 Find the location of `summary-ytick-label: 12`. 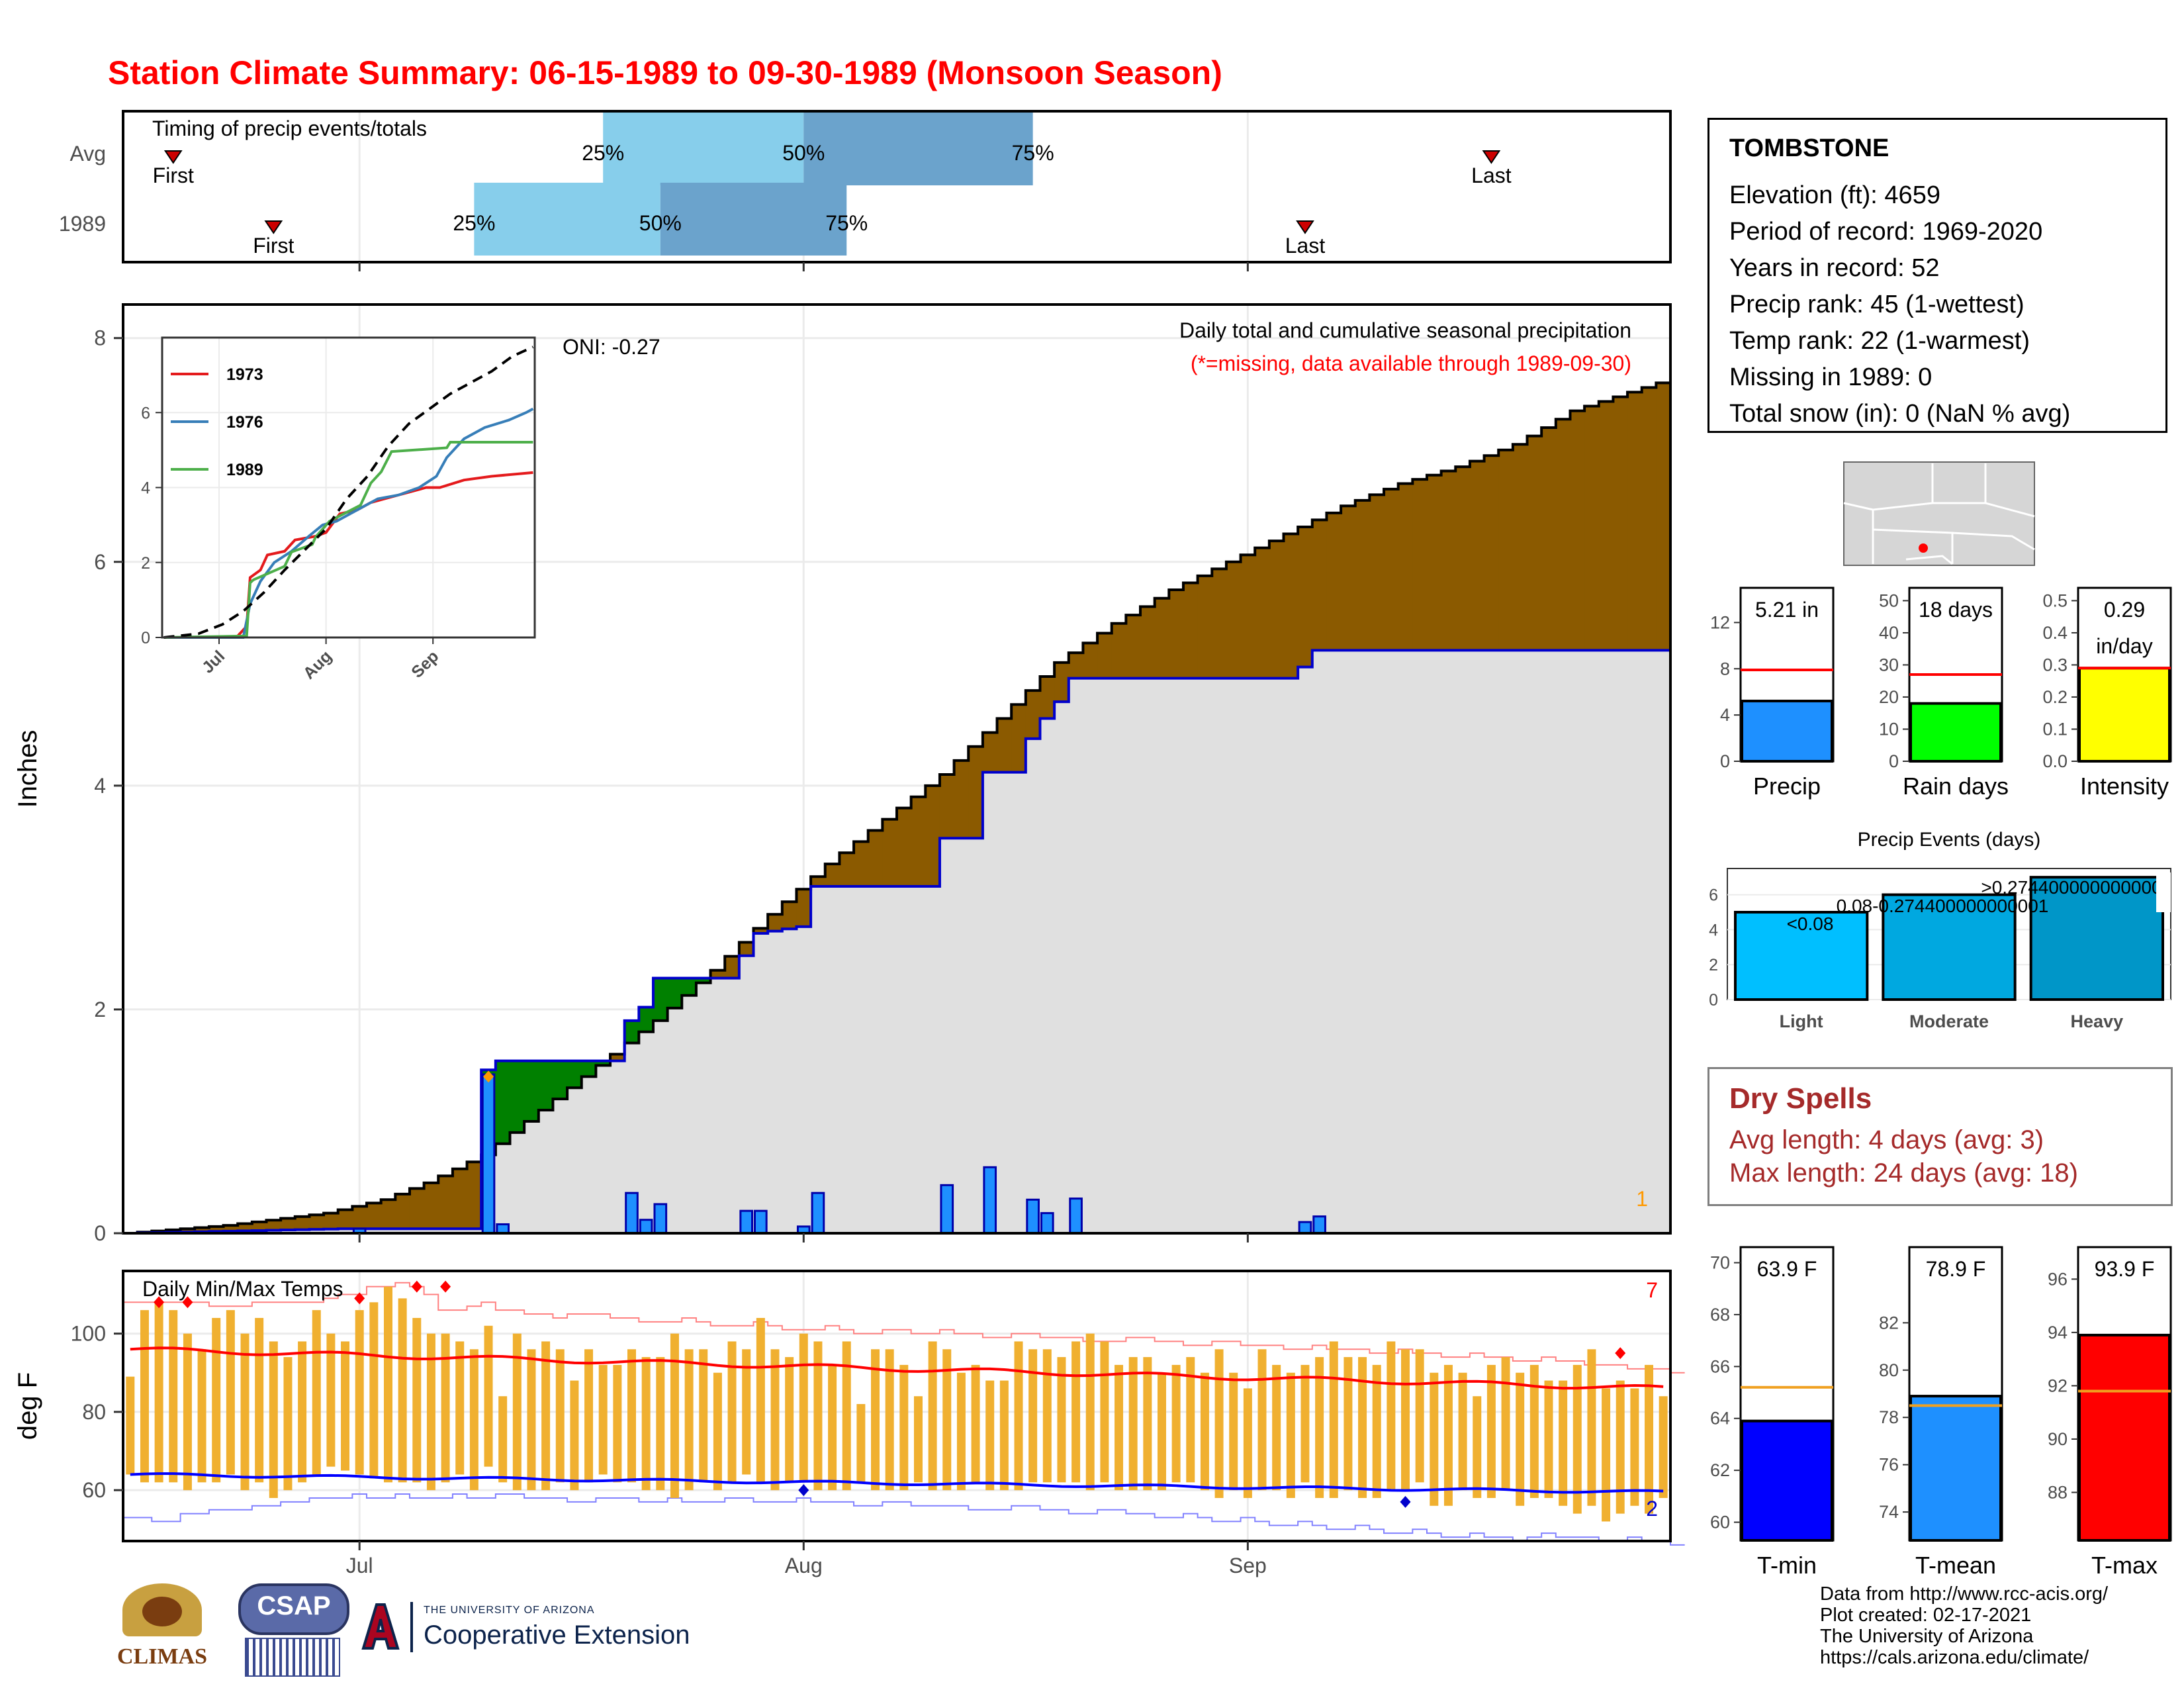

summary-ytick-label: 12 is located at coordinates (1720, 622).